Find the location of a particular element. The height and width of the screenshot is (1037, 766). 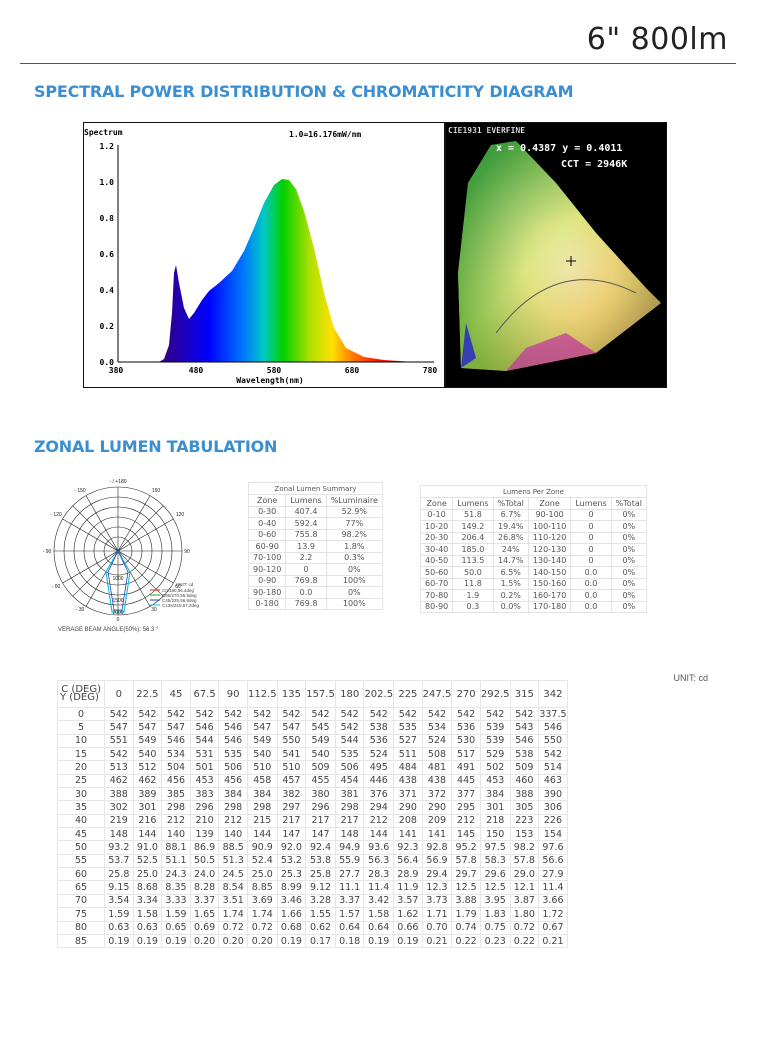

y-tick: 0.4 is located at coordinates (107, 290).